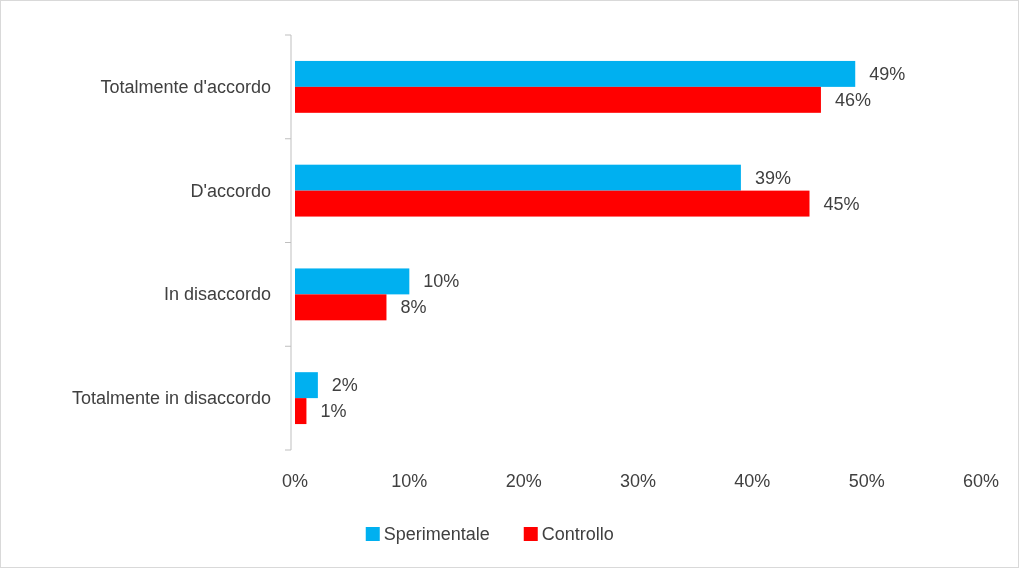 The width and height of the screenshot is (1019, 568). I want to click on data-label: 8%, so click(413, 307).